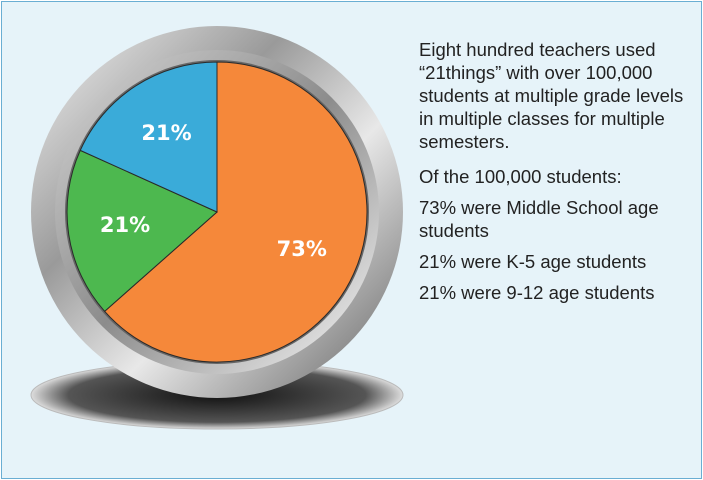 The width and height of the screenshot is (703, 480). Describe the element at coordinates (533, 261) in the screenshot. I see `item: 21% were K-5 age students` at that location.